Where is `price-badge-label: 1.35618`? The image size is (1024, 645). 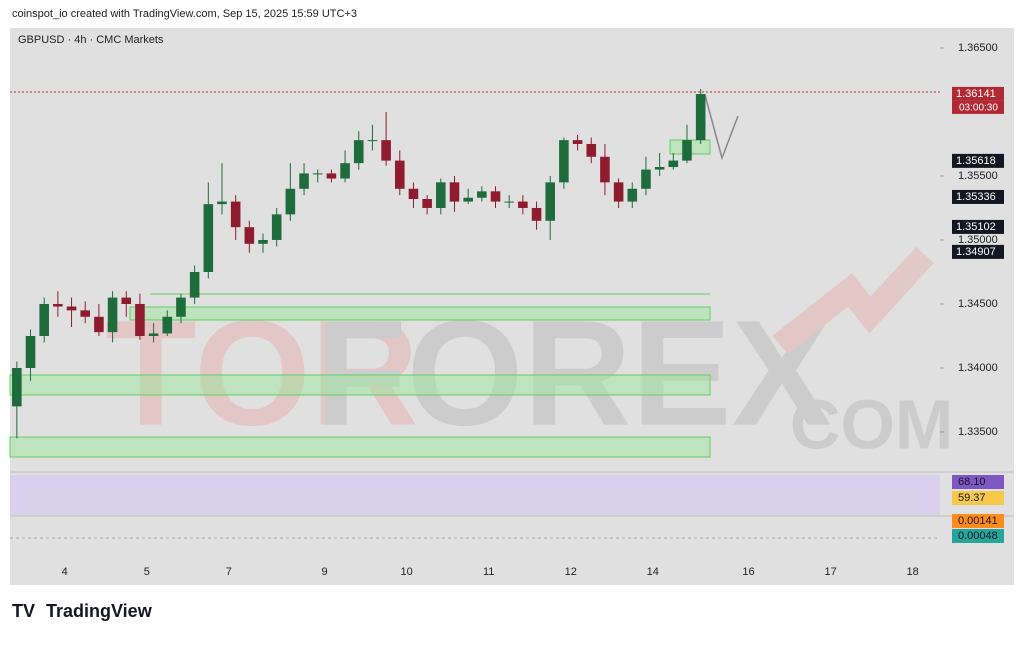
price-badge-label: 1.35618 is located at coordinates (976, 161).